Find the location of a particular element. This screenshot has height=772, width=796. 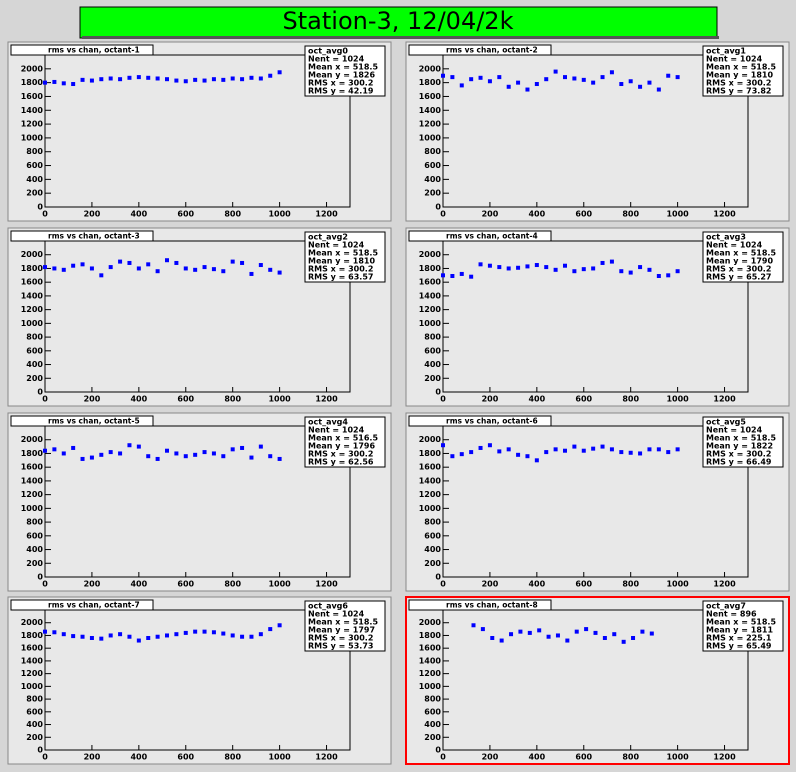

x-tick-label: 0 is located at coordinates (45, 214).